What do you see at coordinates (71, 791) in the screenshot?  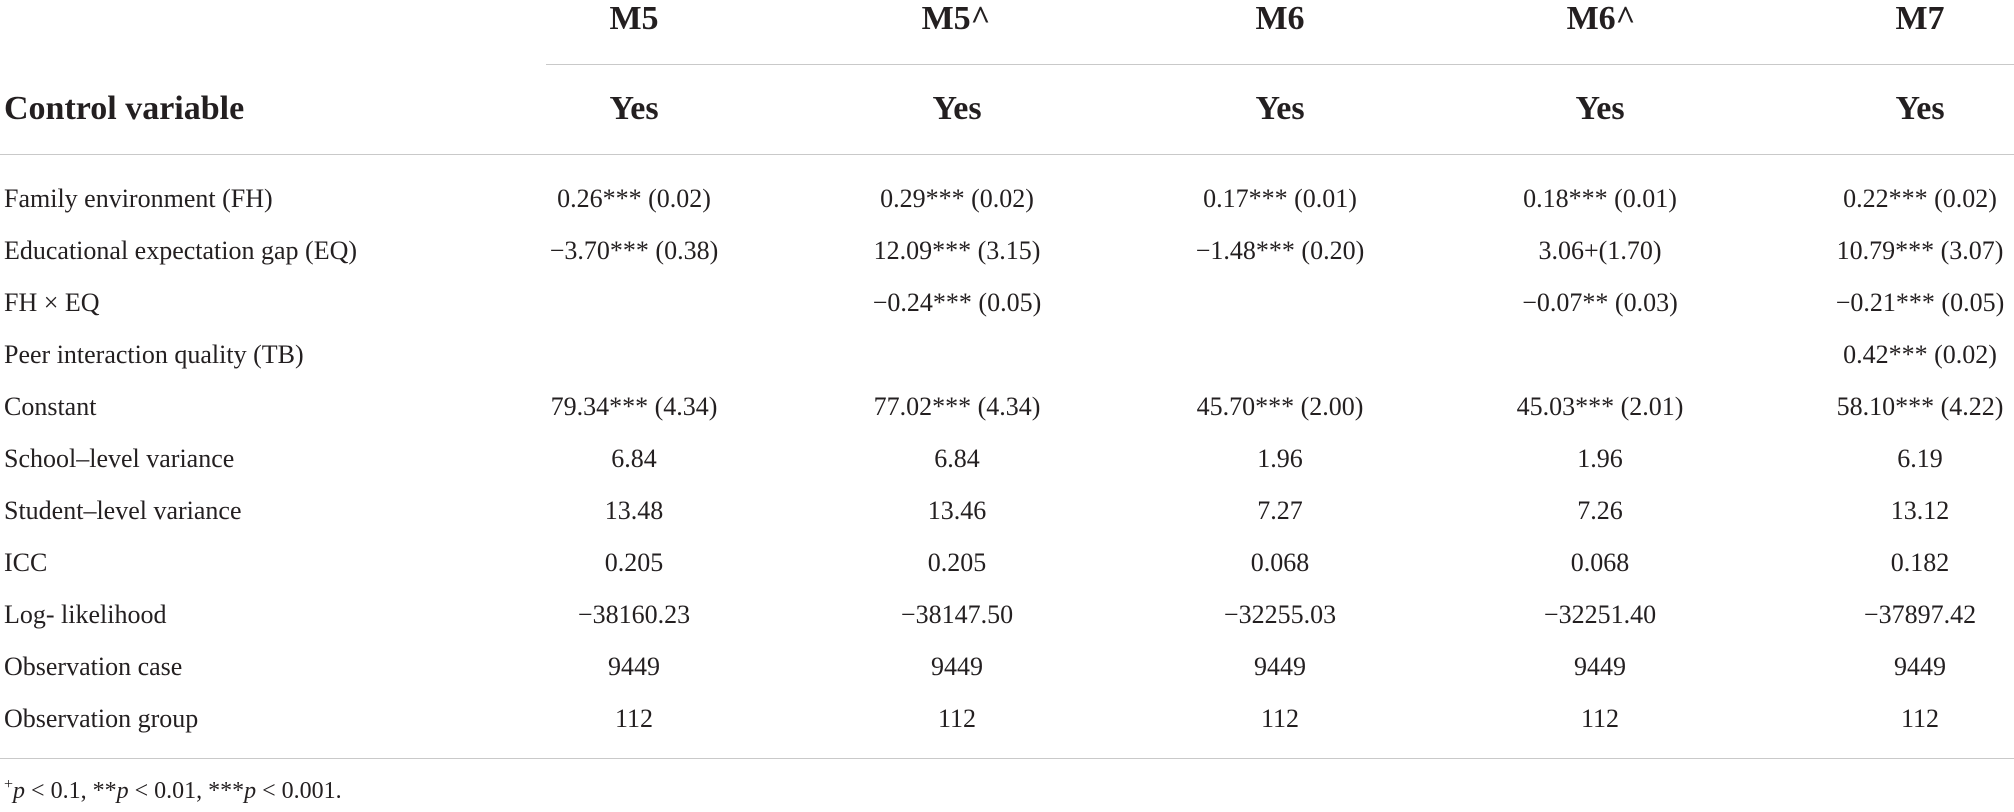 I see `footnote-text: < 0.1, **` at bounding box center [71, 791].